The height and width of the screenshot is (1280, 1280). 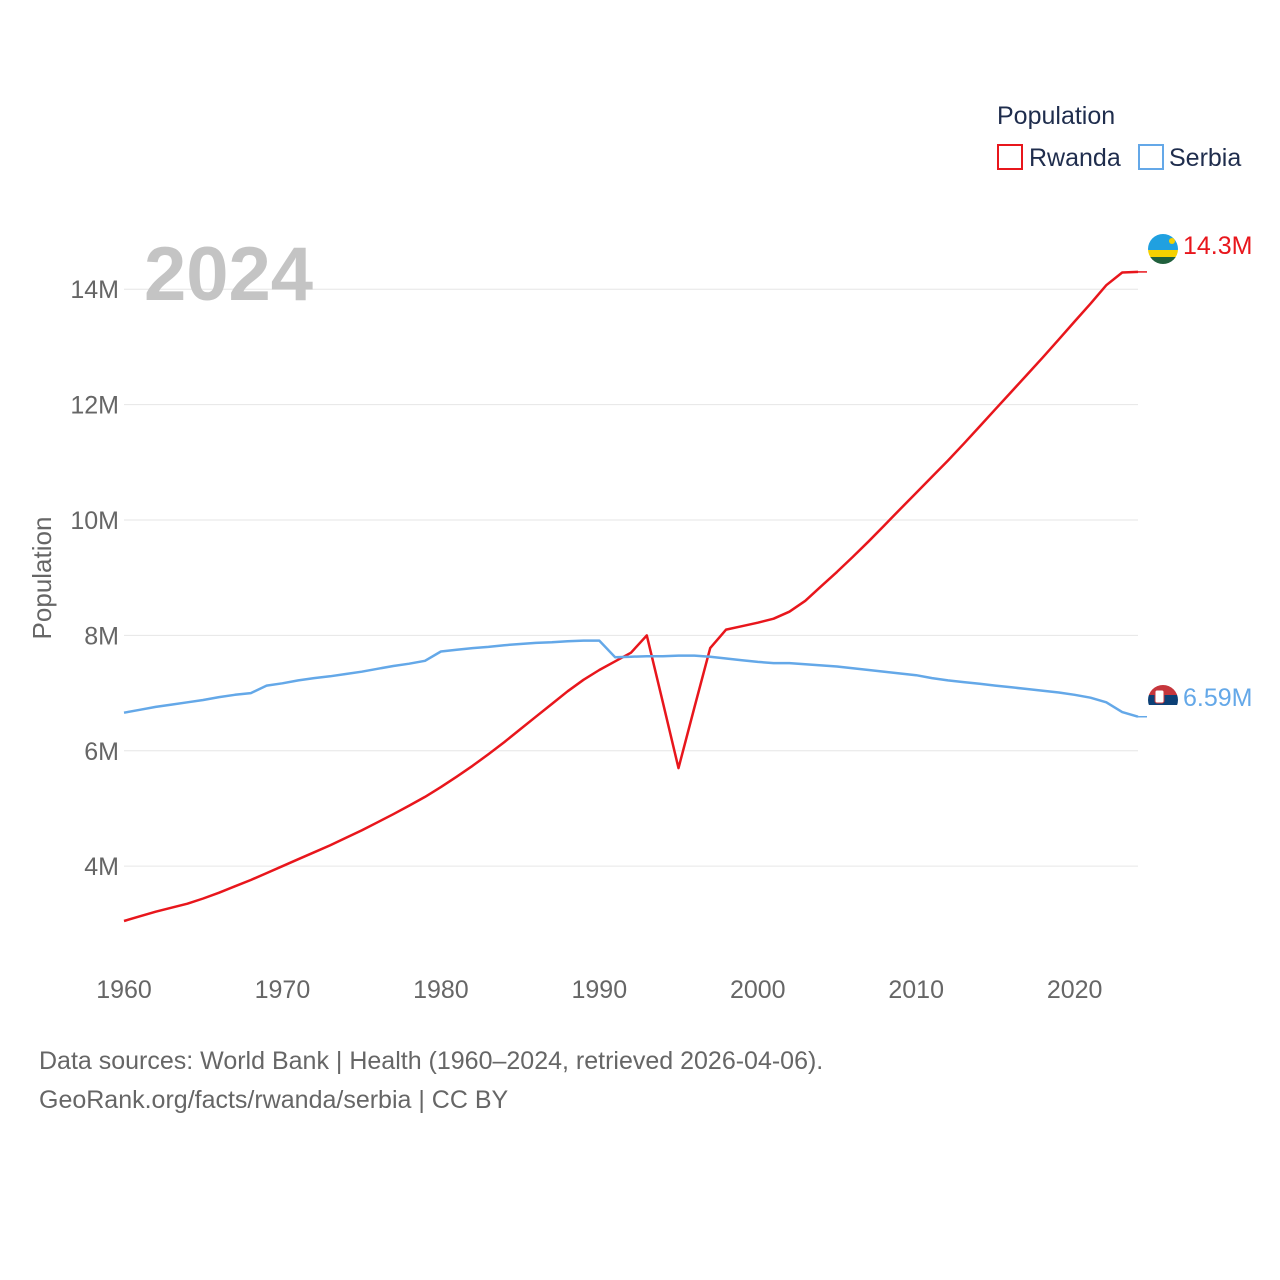 I want to click on y-tick-label: 14M, so click(x=94, y=290).